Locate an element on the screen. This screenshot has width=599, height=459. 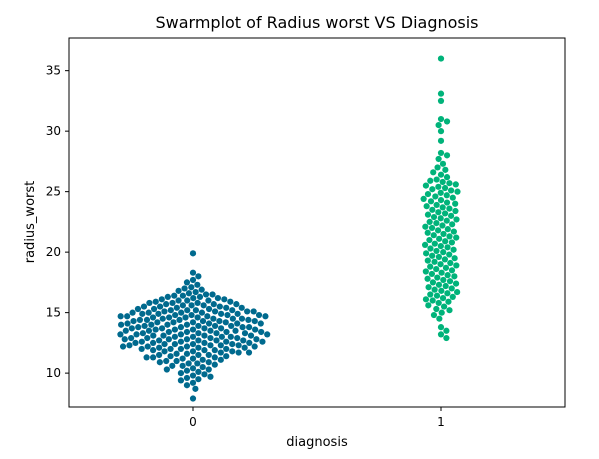
y-tick-label: 35 is located at coordinates (53, 71).